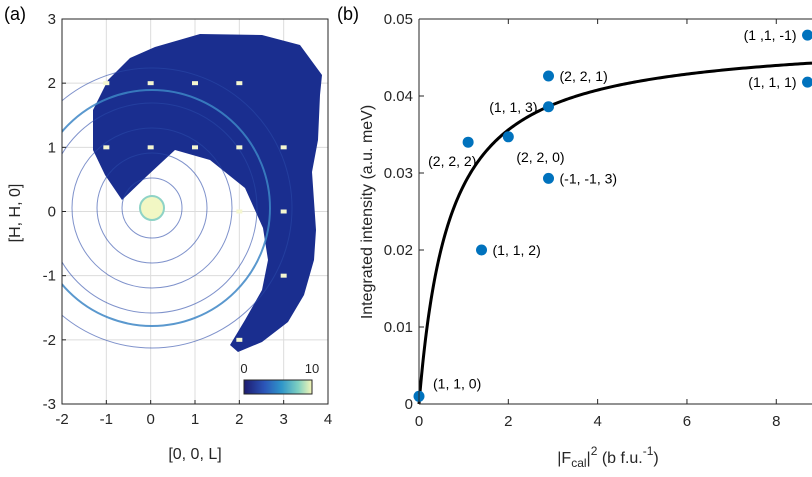 The width and height of the screenshot is (812, 477). What do you see at coordinates (15, 213) in the screenshot?
I see `heatmap-ylabel: [H, H, 0]` at bounding box center [15, 213].